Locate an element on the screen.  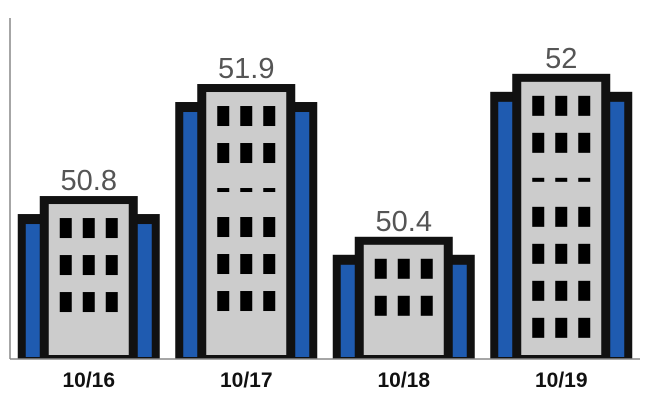
bar-10/18 is located at coordinates (403, 297).